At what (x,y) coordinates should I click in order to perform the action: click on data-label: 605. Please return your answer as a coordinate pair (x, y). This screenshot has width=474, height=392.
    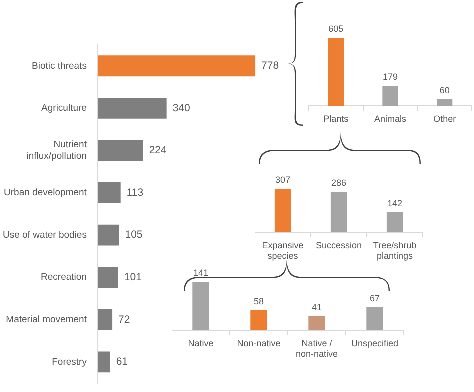
    Looking at the image, I should click on (336, 29).